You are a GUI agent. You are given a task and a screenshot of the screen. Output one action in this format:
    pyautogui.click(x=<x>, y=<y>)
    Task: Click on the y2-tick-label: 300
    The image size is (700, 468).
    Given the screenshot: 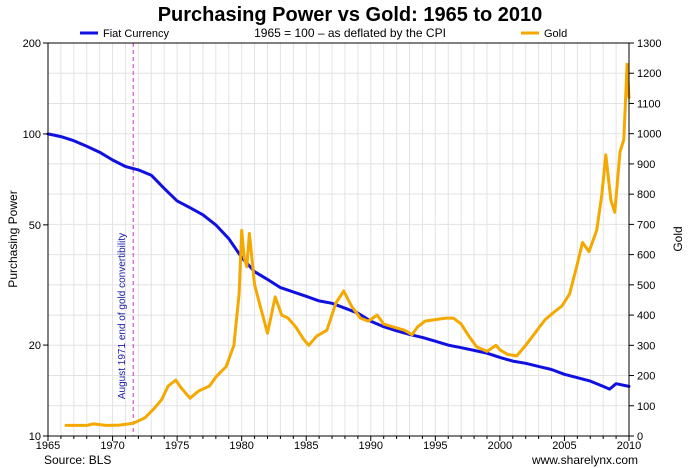 What is the action you would take?
    pyautogui.click(x=646, y=346)
    